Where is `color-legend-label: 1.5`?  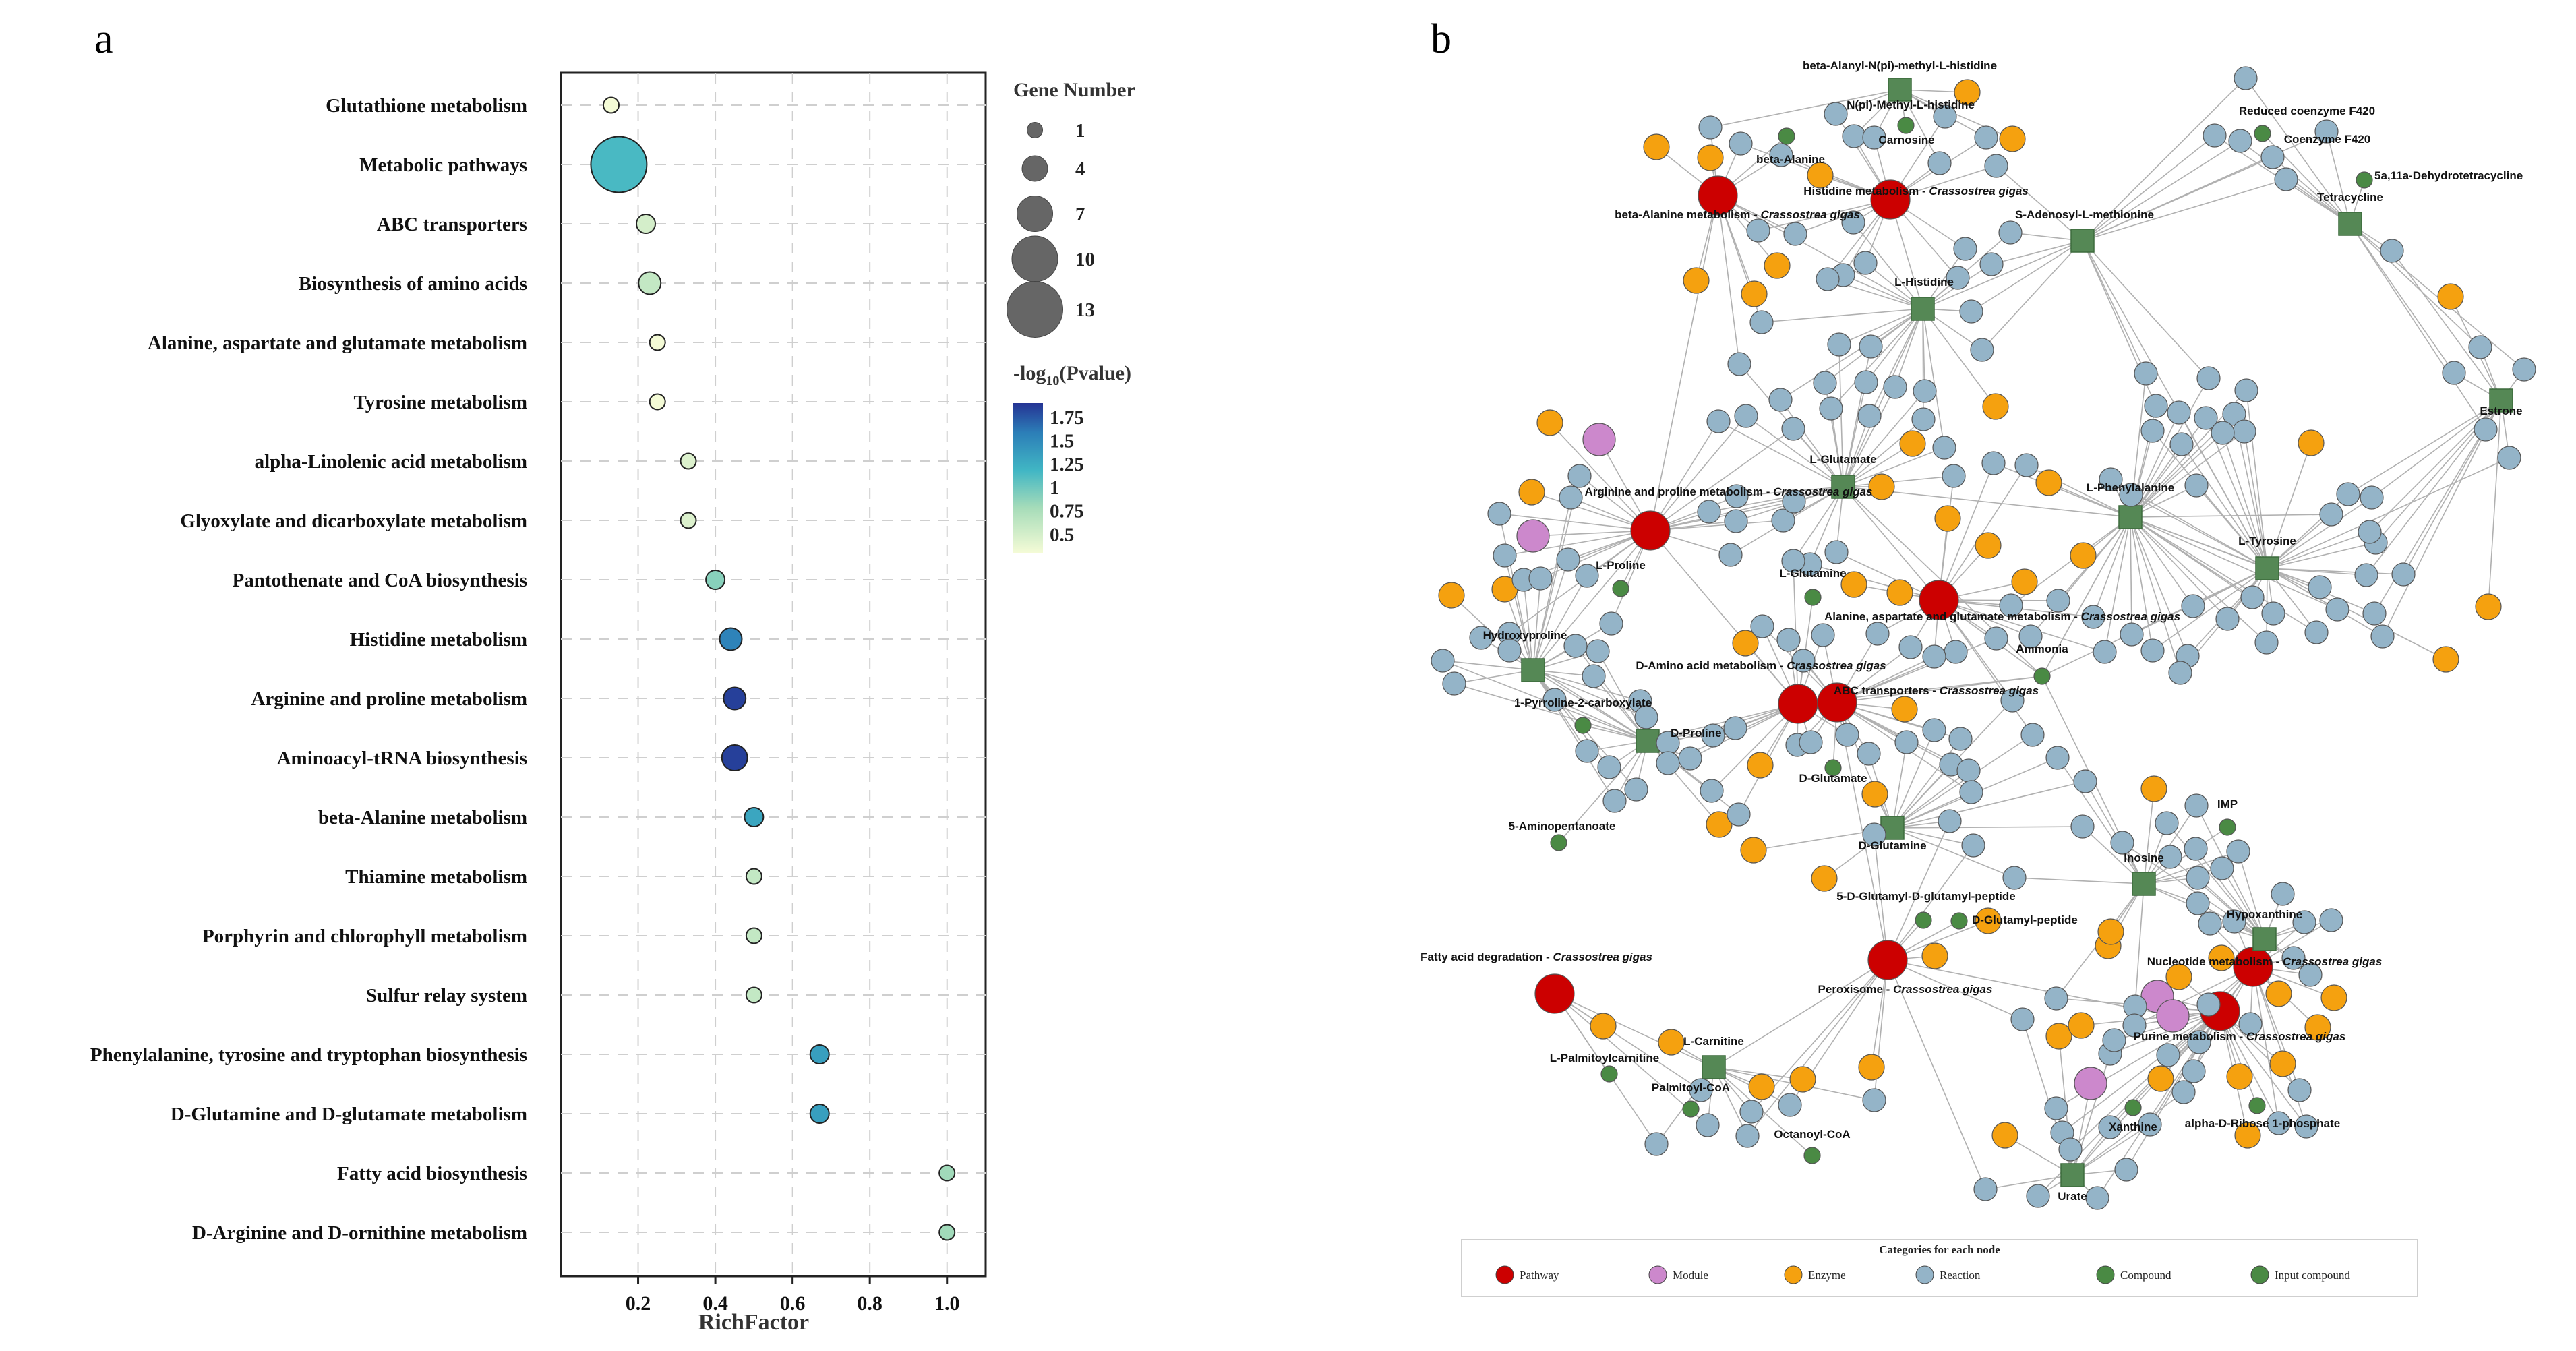 color-legend-label: 1.5 is located at coordinates (1062, 442).